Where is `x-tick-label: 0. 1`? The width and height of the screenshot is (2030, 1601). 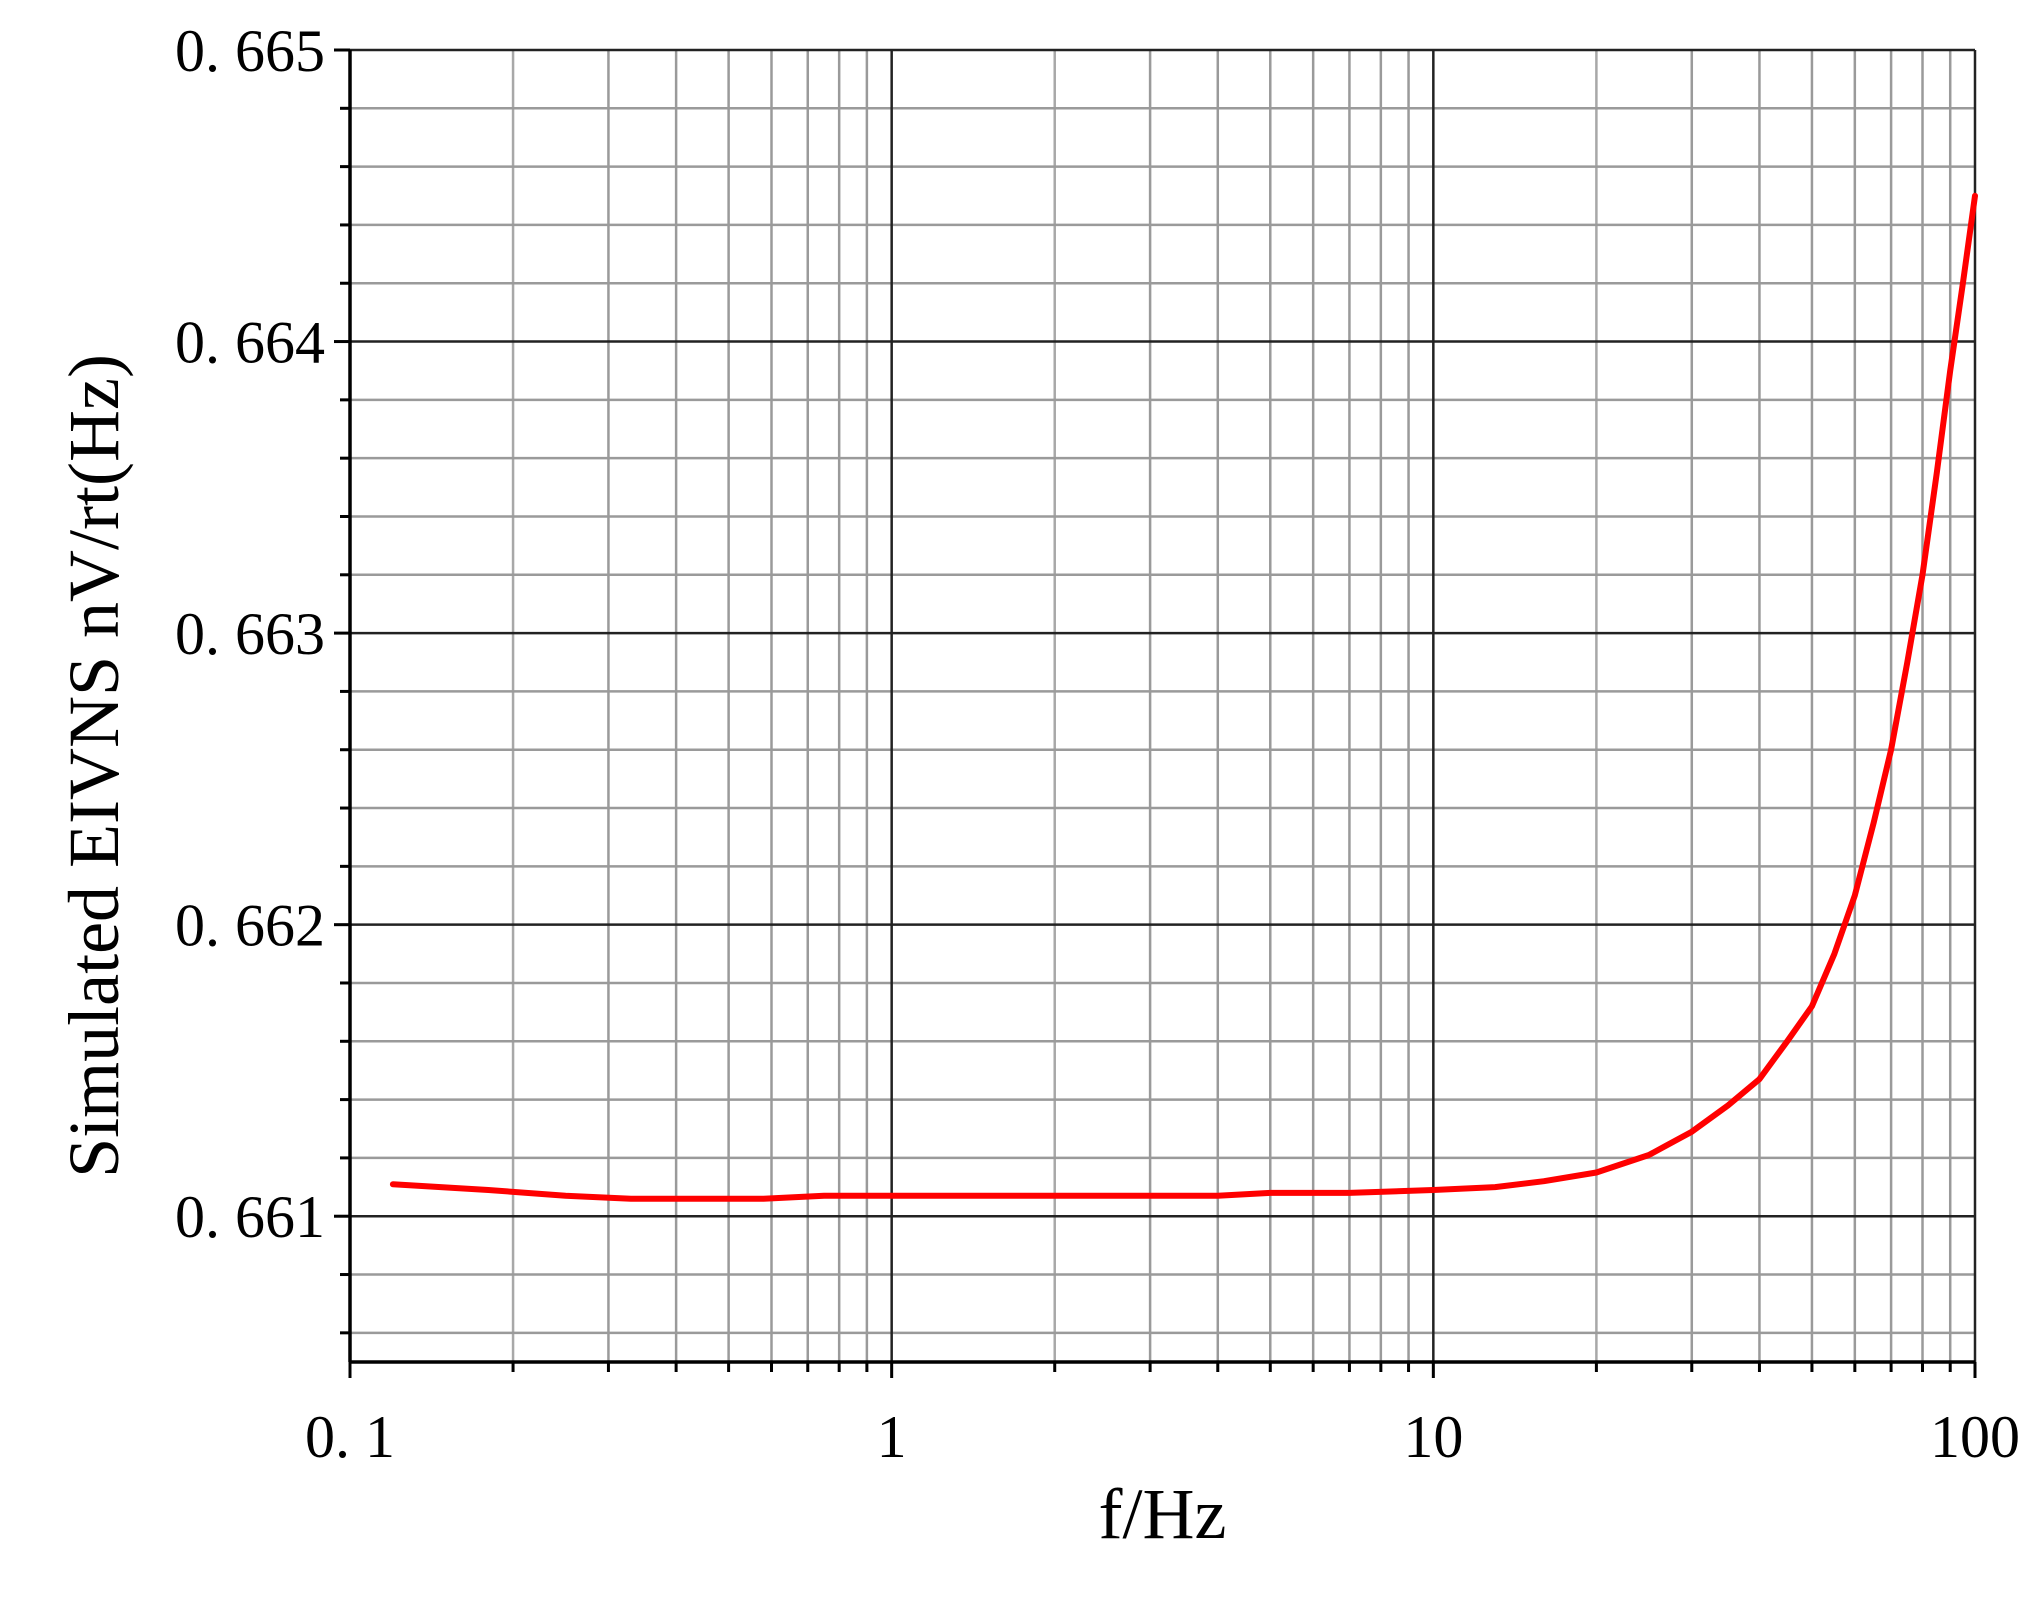 x-tick-label: 0. 1 is located at coordinates (350, 1437).